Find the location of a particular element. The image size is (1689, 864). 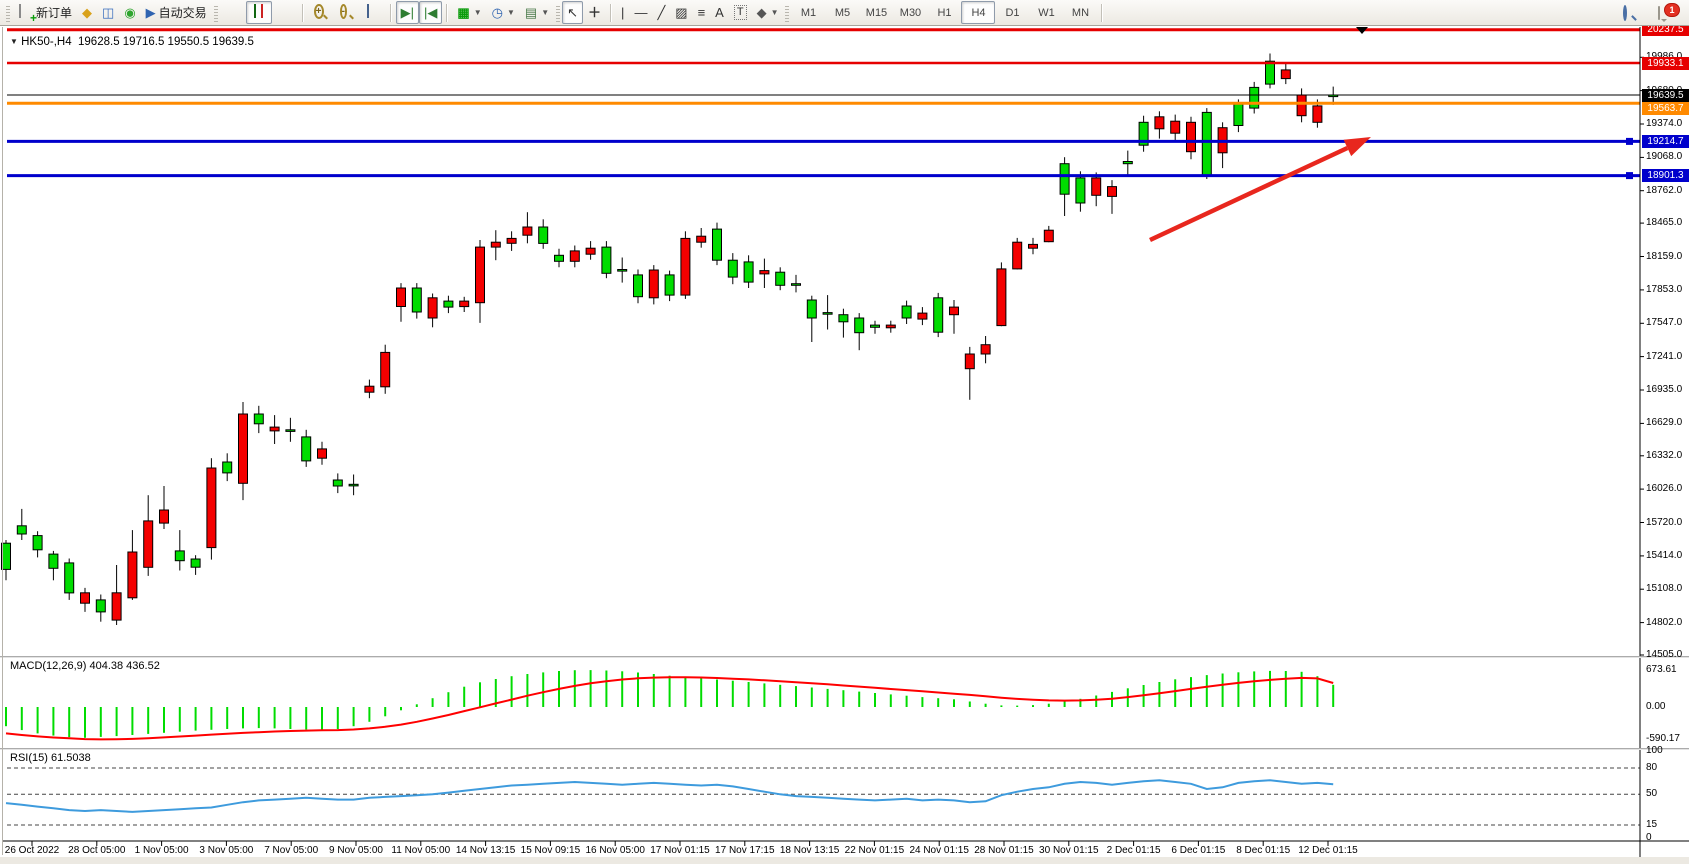

timeframe-M5: M5 is located at coordinates (842, 12).